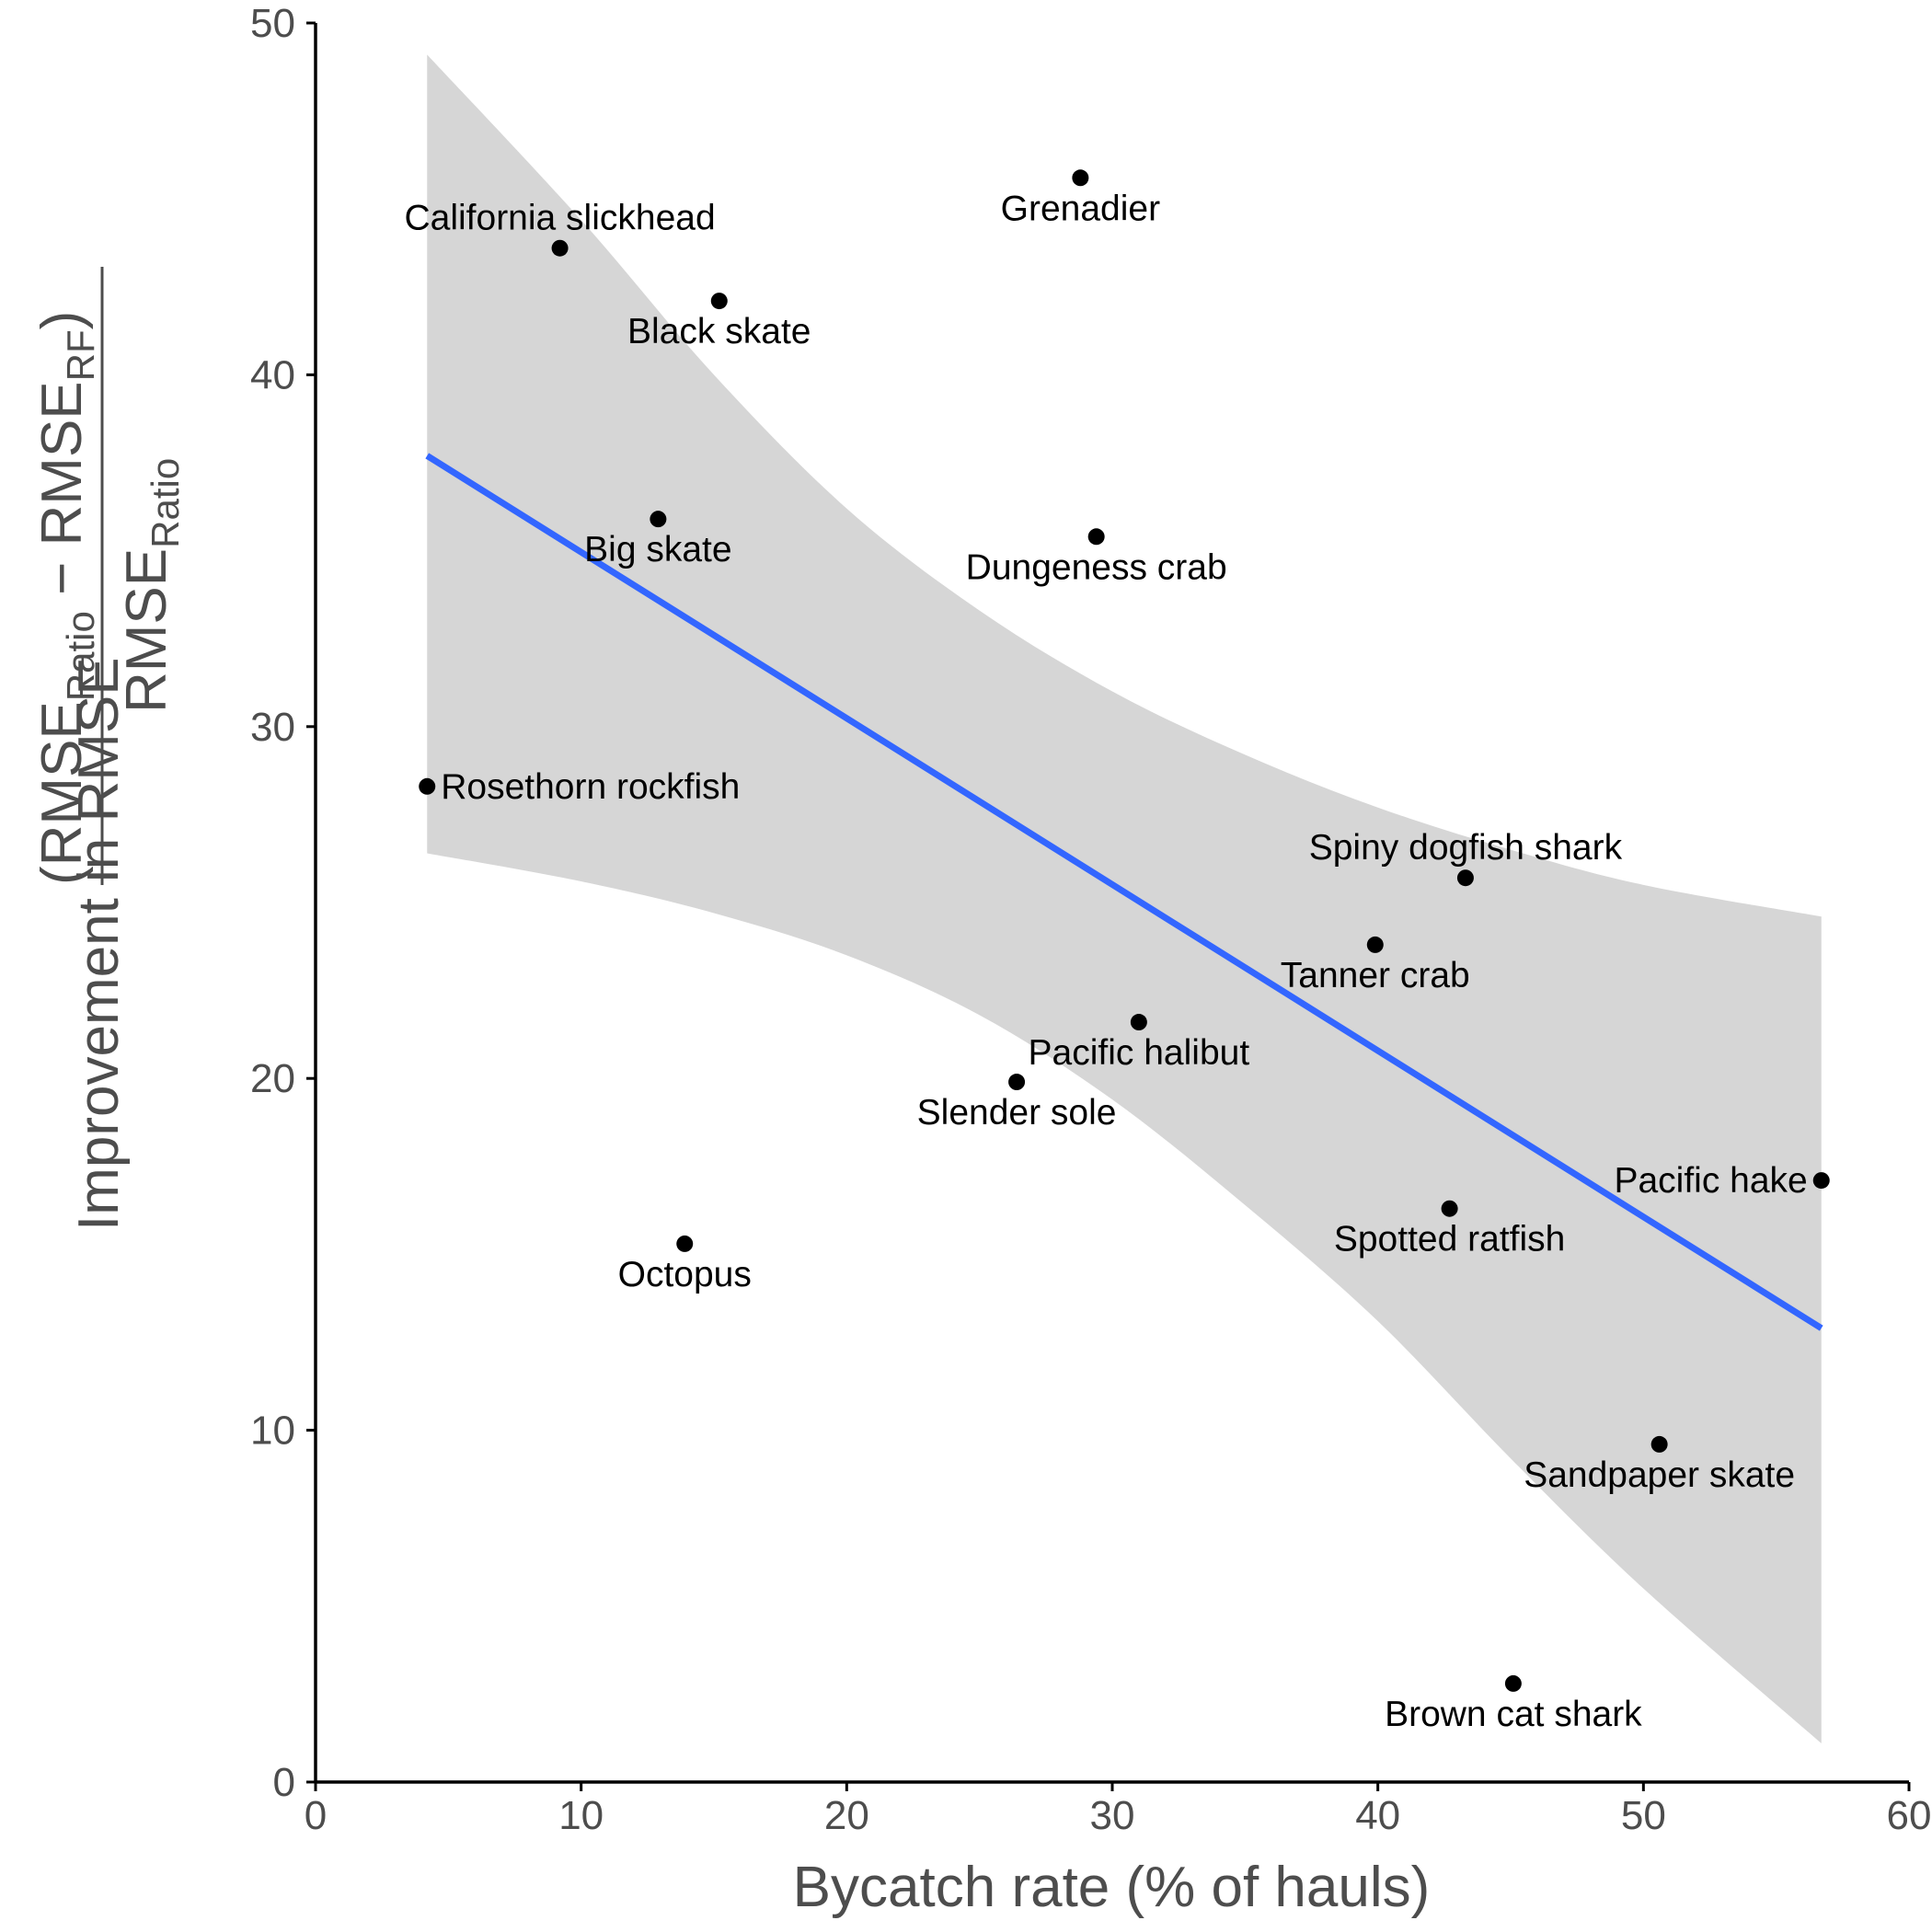 The width and height of the screenshot is (1932, 1932). Describe the element at coordinates (1112, 1887) in the screenshot. I see `x-axis-title: Bycatch rate (% of hauls)` at that location.